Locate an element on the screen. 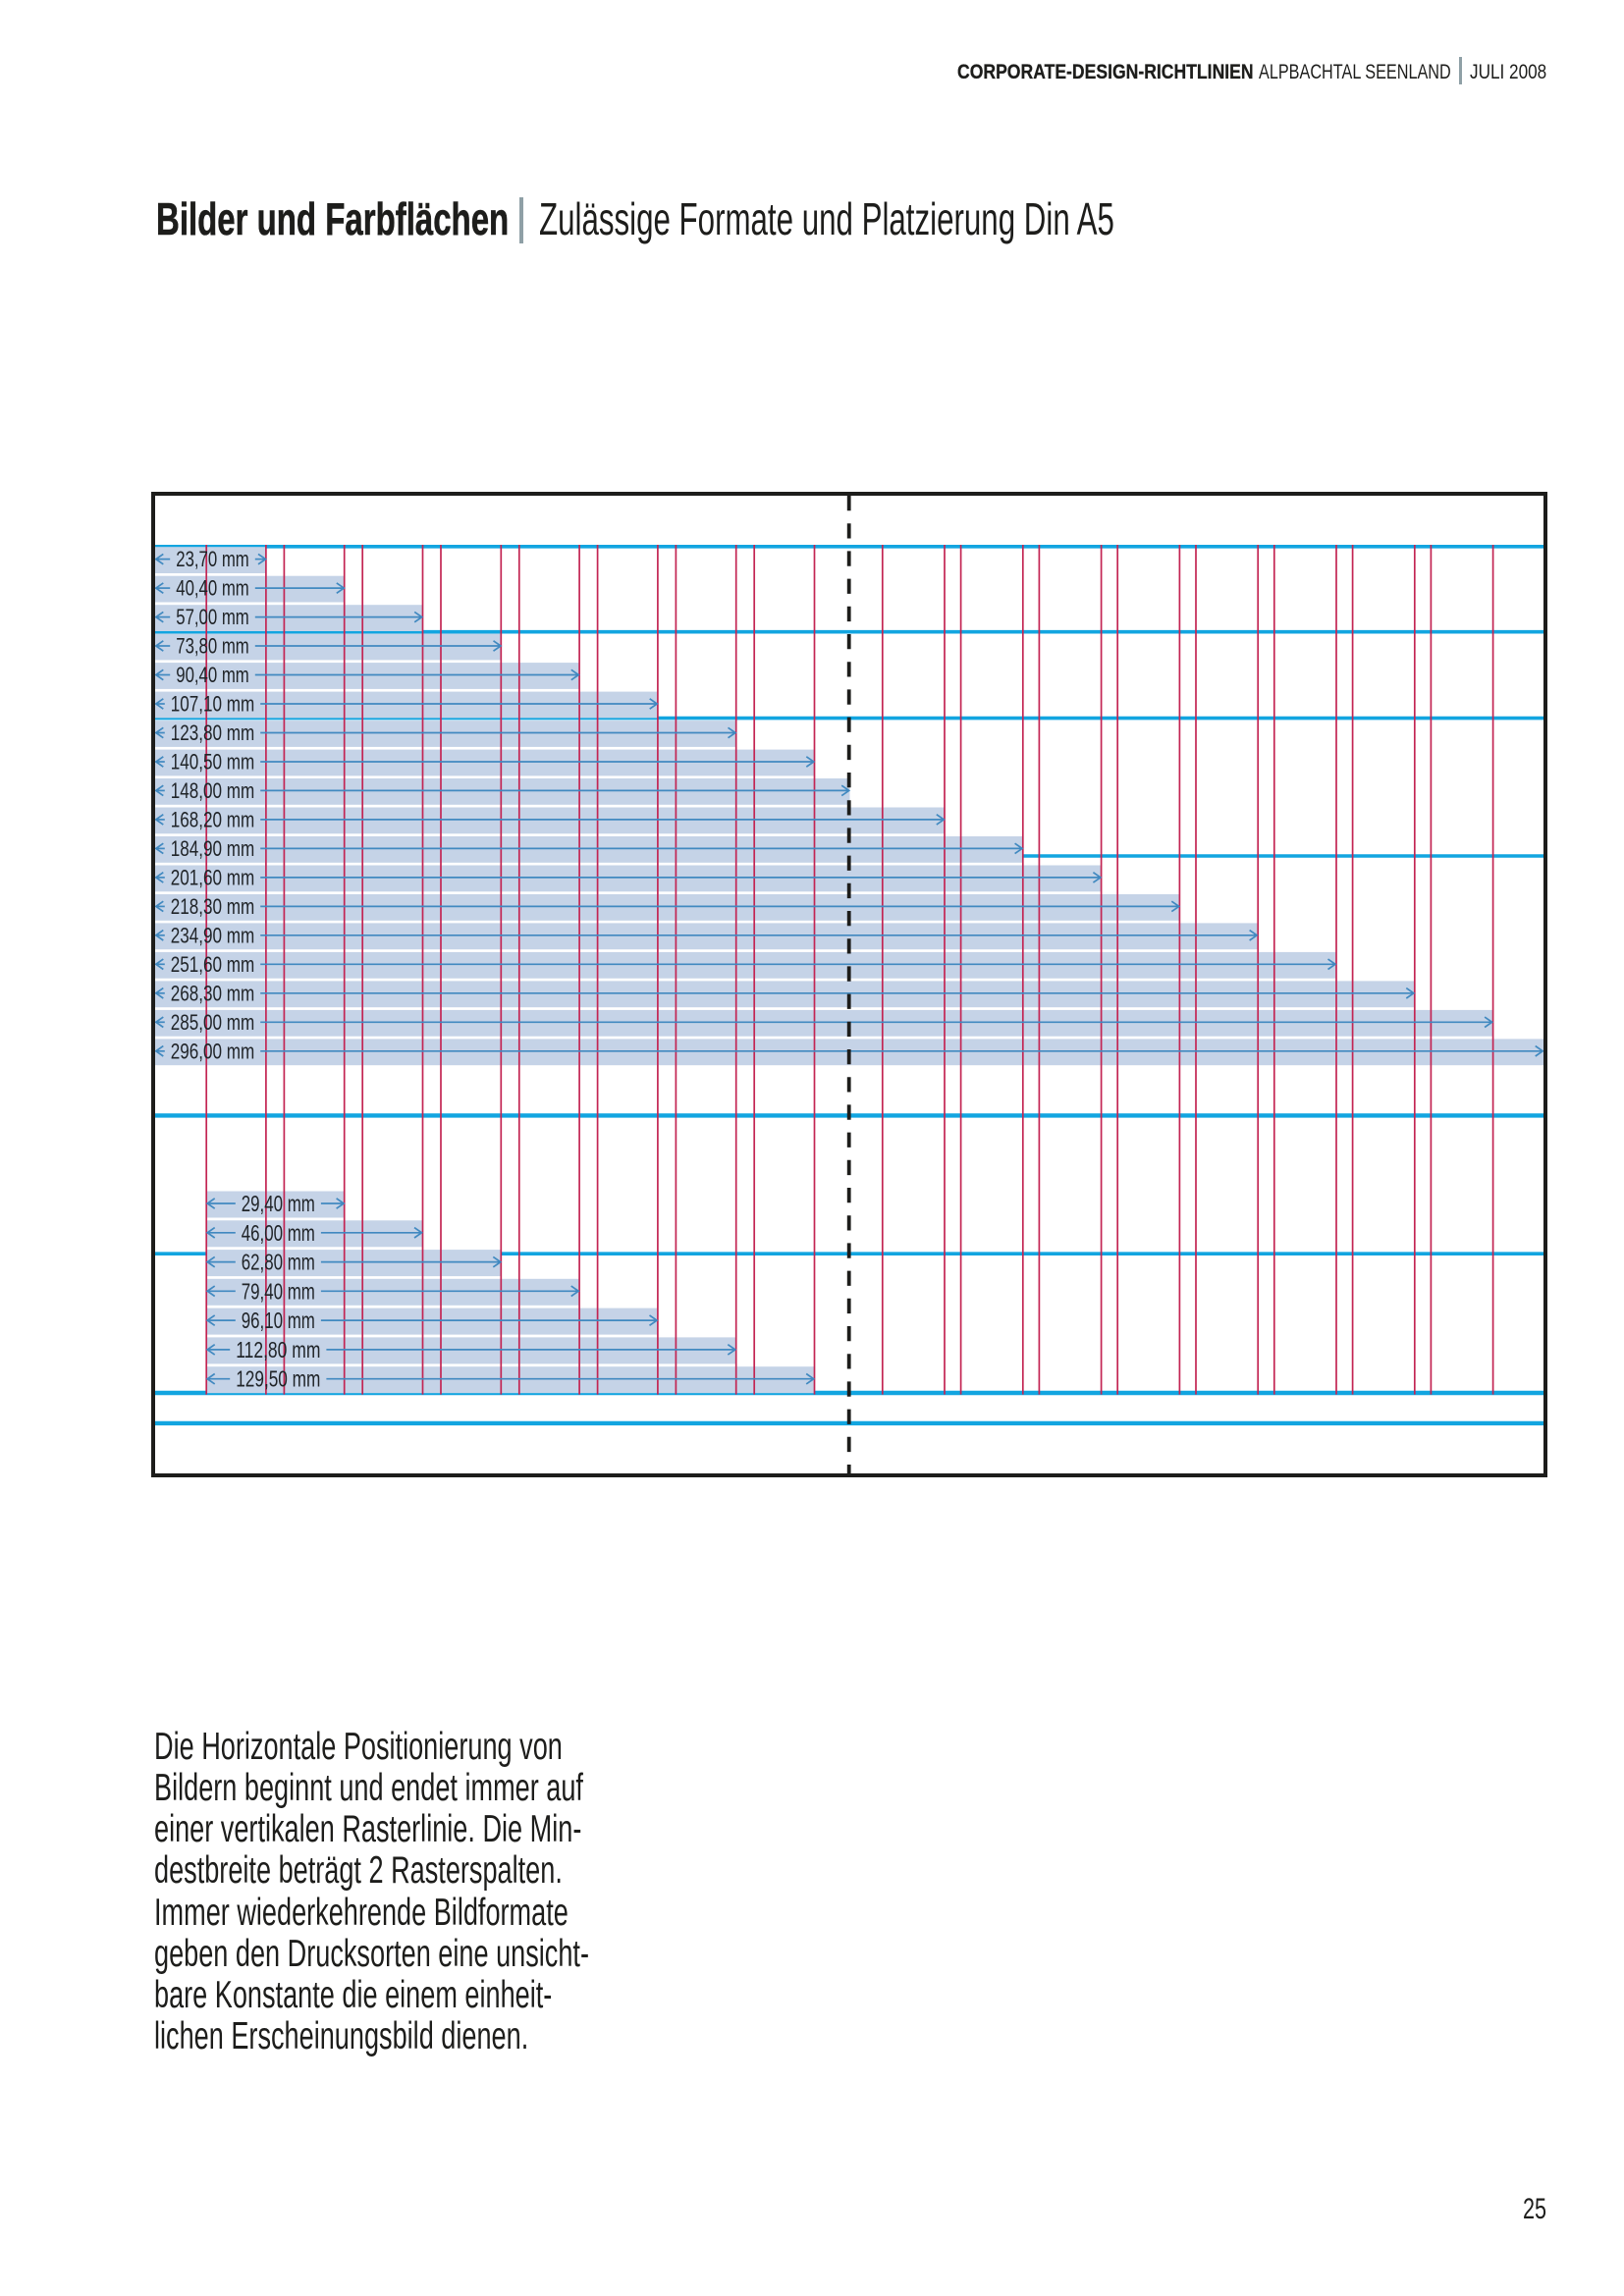 The height and width of the screenshot is (2296, 1624). svg-text: 296,00 mm is located at coordinates (213, 1051).